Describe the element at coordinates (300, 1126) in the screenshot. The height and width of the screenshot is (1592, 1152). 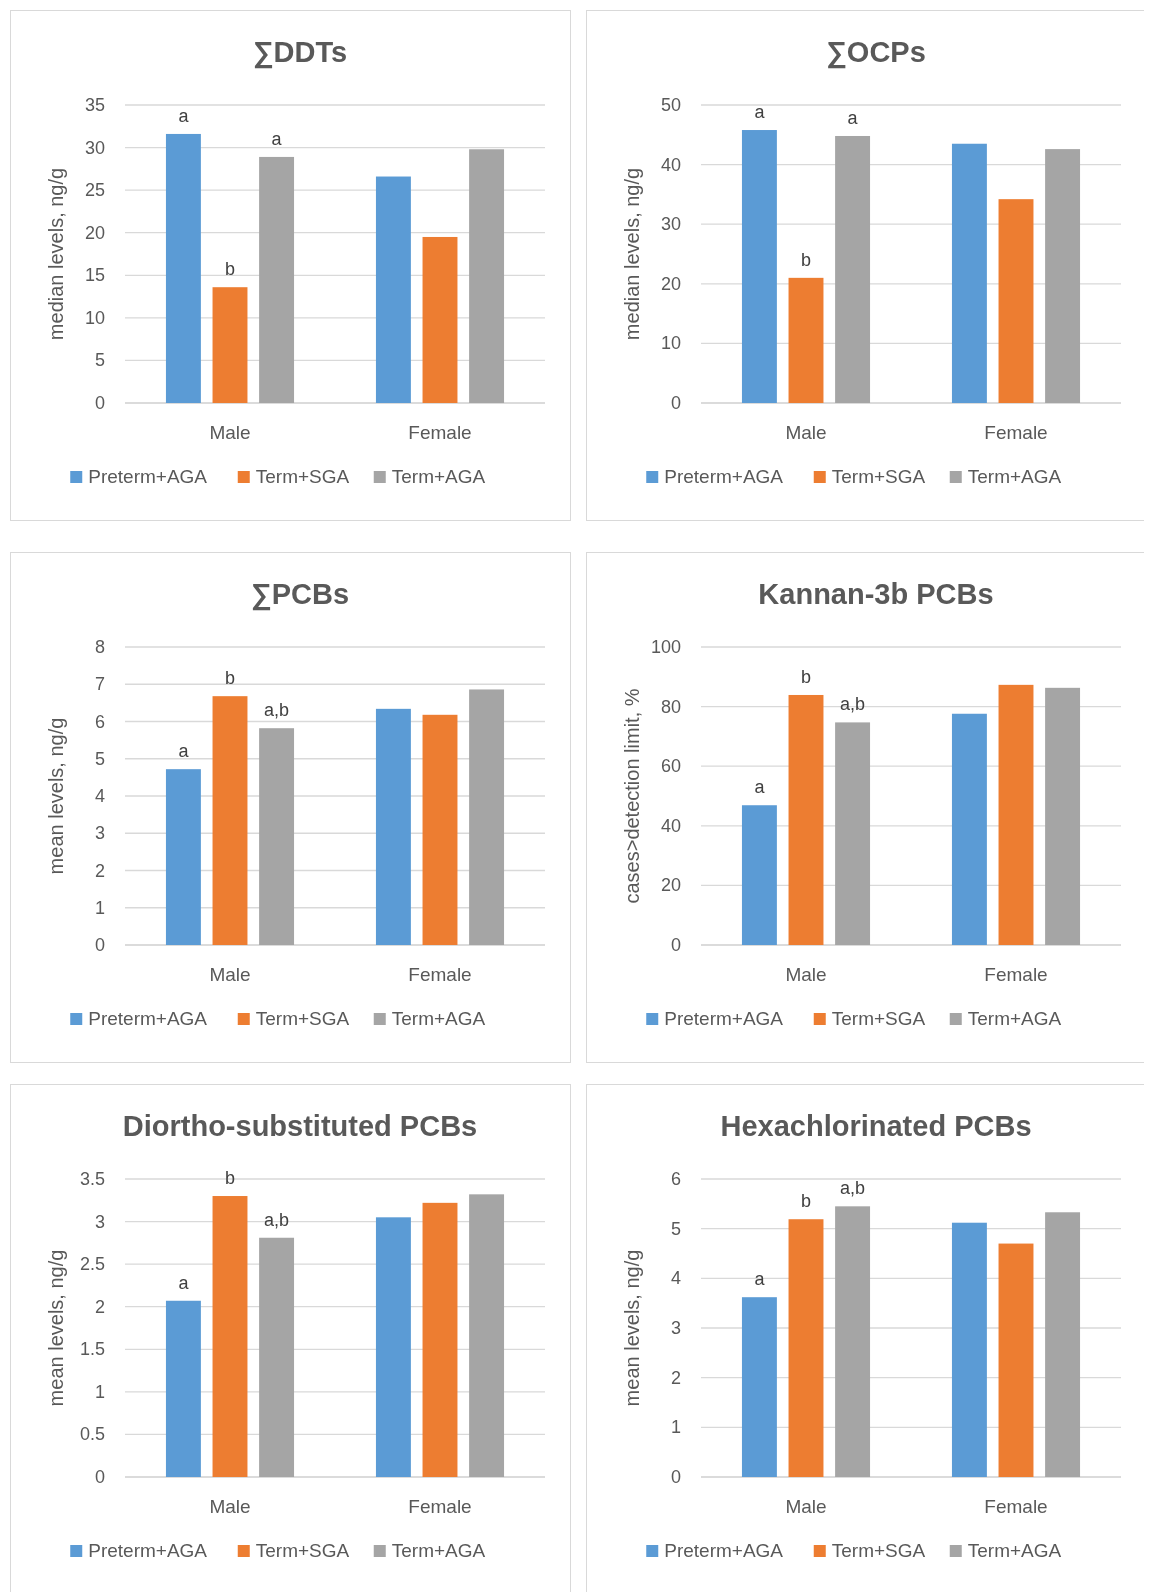
I see `chart-title: Diortho-substituted PCBs` at that location.